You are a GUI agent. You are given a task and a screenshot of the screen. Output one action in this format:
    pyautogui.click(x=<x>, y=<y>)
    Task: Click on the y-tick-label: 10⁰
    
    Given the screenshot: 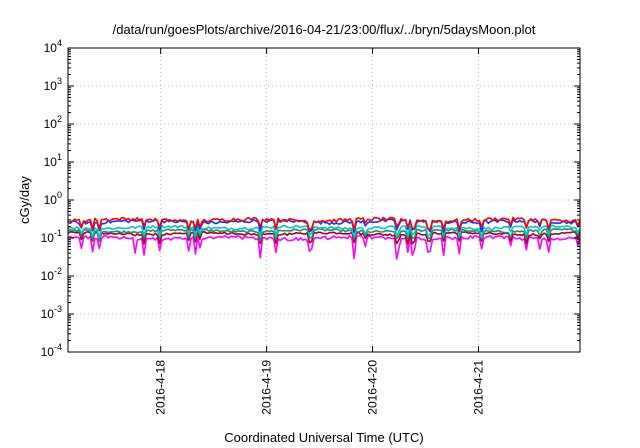 What is the action you would take?
    pyautogui.click(x=53, y=198)
    